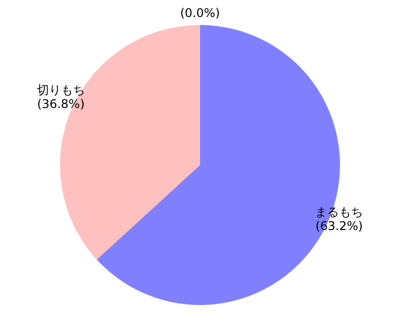 The width and height of the screenshot is (400, 320). Describe the element at coordinates (339, 212) in the screenshot. I see `slice-label: まるもち` at that location.